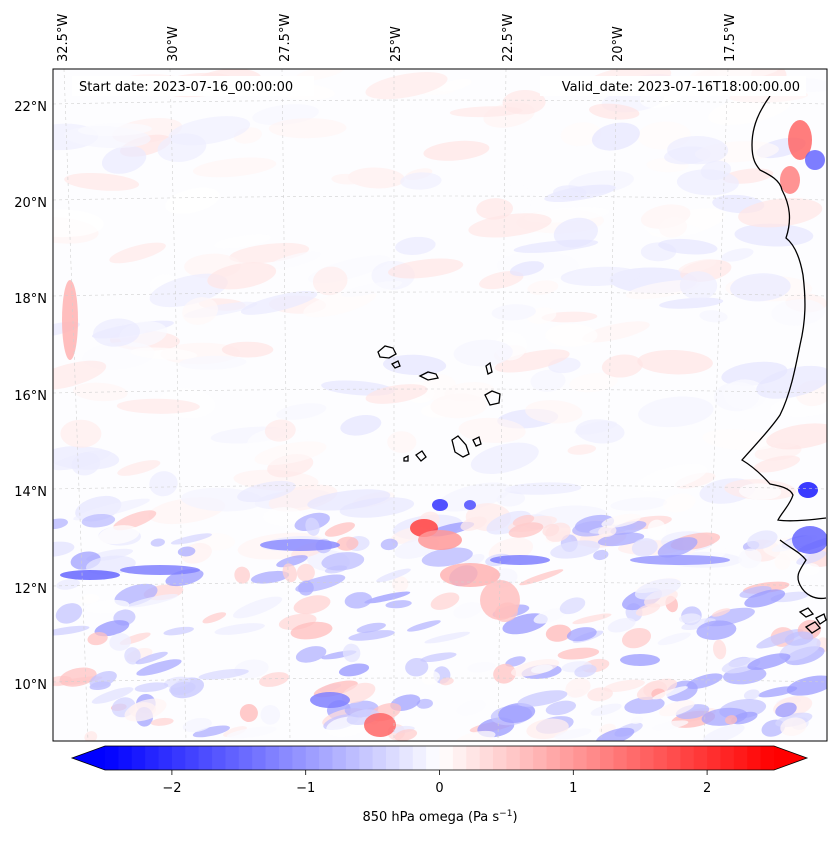 This screenshot has width=837, height=843. I want to click on santo-antao-island, so click(387, 352).